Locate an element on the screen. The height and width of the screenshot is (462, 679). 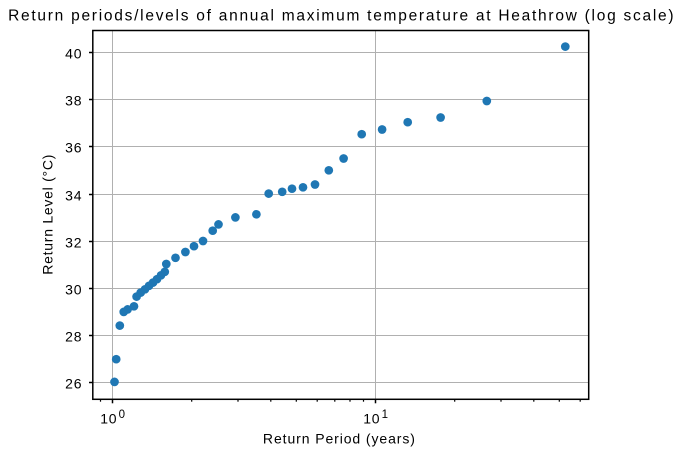
svg-text: 26 is located at coordinates (73, 383).